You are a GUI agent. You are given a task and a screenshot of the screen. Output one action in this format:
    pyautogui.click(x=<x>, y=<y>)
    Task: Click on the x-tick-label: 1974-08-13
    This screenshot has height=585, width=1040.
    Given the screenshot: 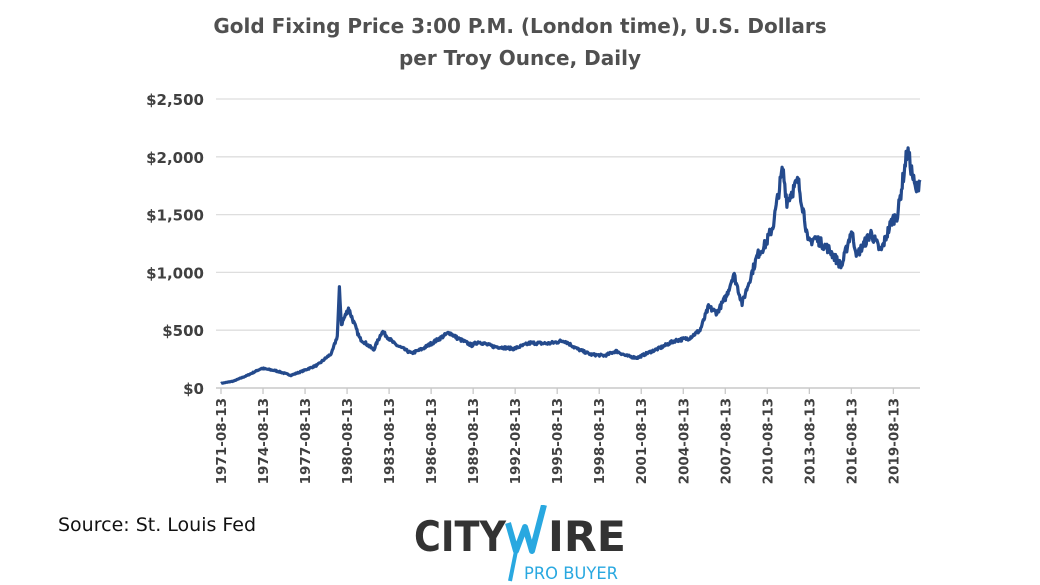 What is the action you would take?
    pyautogui.click(x=264, y=441)
    